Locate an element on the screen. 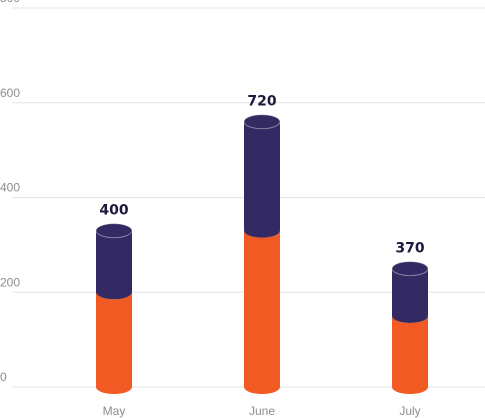 The width and height of the screenshot is (485, 418). y-tick-label-0: 0 is located at coordinates (3, 377).